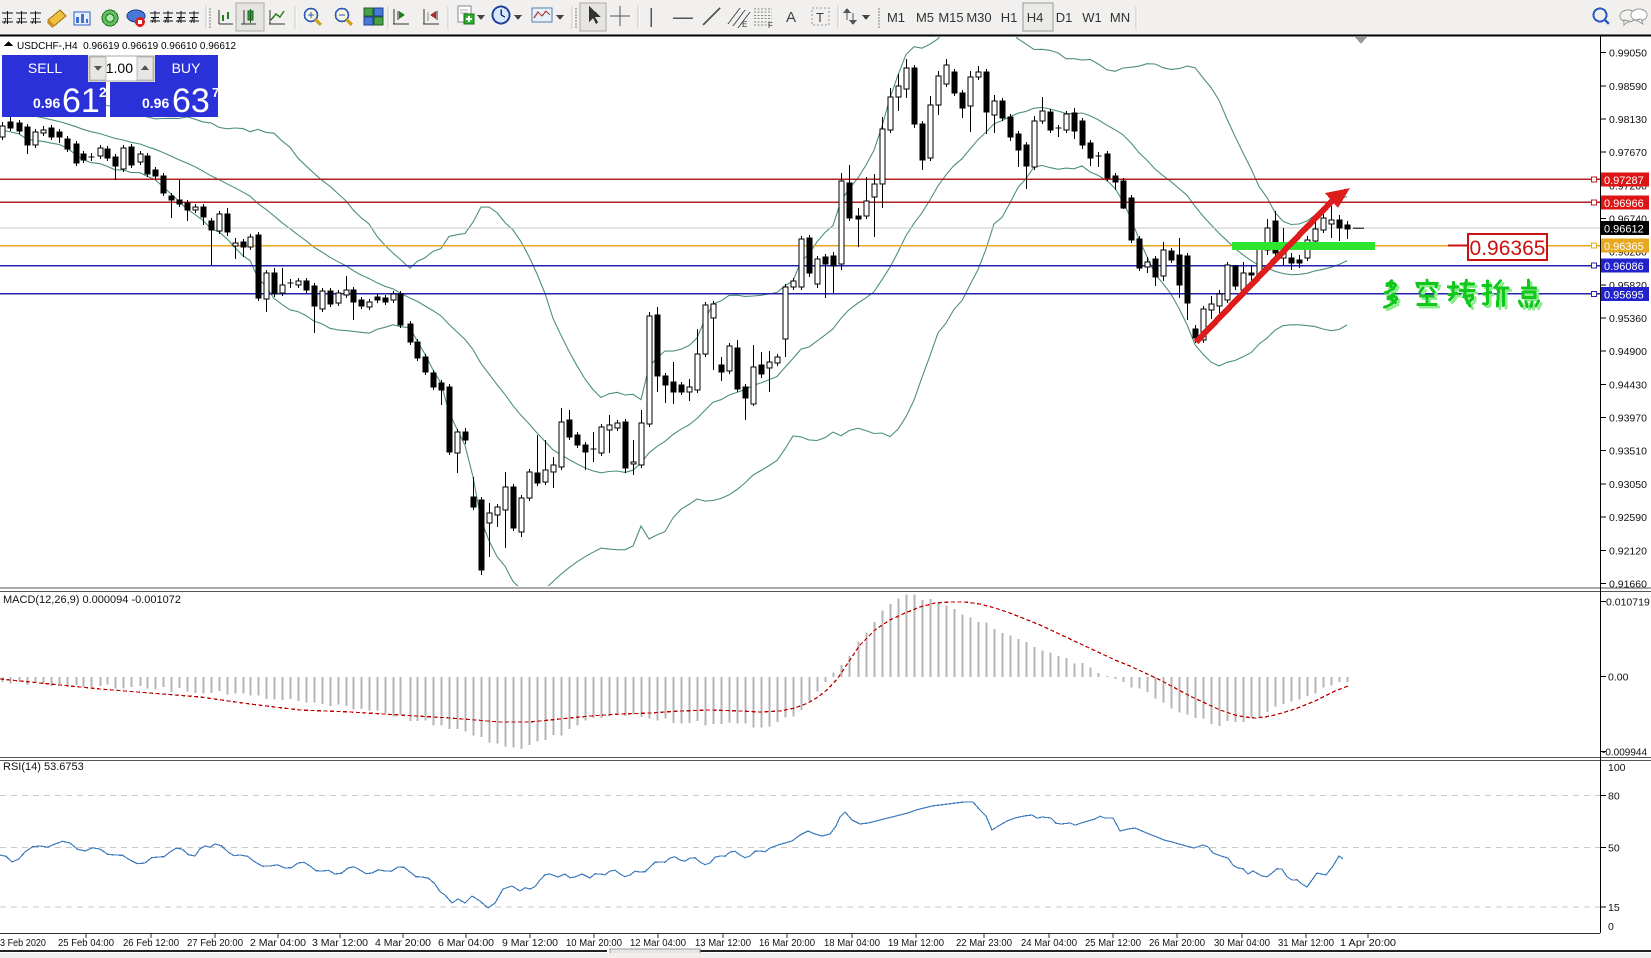 The height and width of the screenshot is (958, 1651). I want to click on svg-text: 0.96966, so click(1624, 204).